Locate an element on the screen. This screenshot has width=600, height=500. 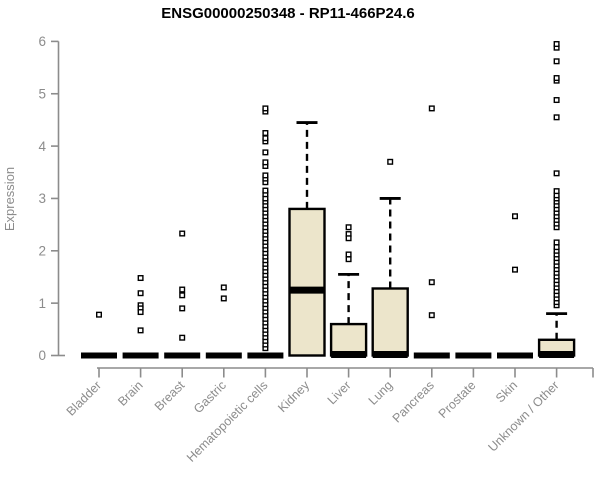
boxplot-breast is located at coordinates (182, 294).